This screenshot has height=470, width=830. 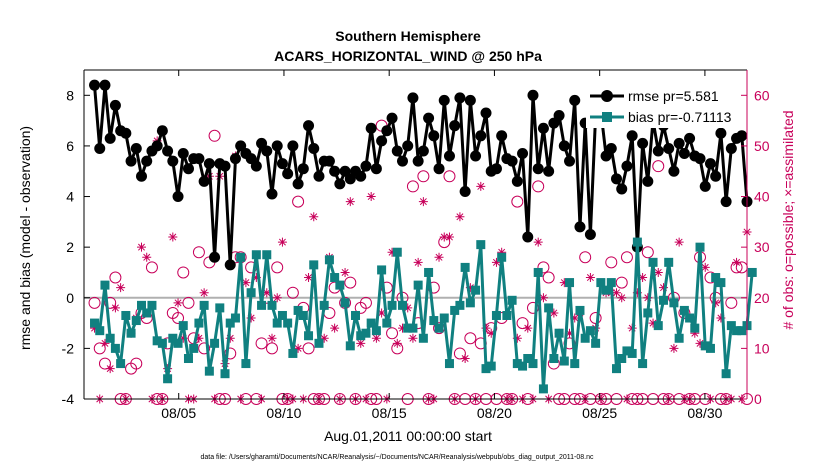 What do you see at coordinates (758, 399) in the screenshot?
I see `y2-tick-label: 0` at bounding box center [758, 399].